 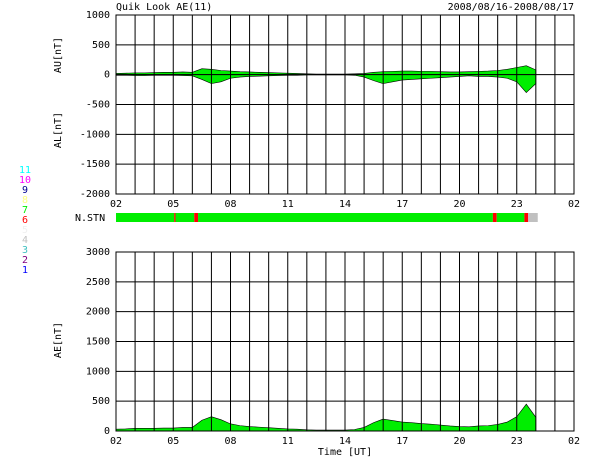 What do you see at coordinates (98, 312) in the screenshot?
I see `y-tick-label: 2000` at bounding box center [98, 312].